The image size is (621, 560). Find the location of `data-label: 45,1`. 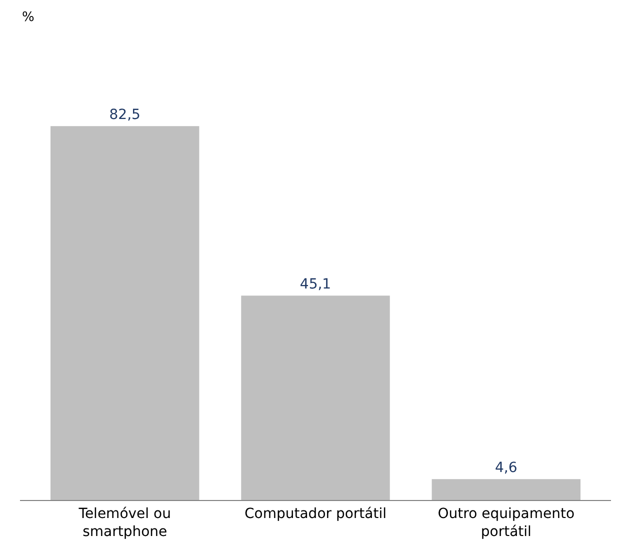

data-label: 45,1 is located at coordinates (316, 284).